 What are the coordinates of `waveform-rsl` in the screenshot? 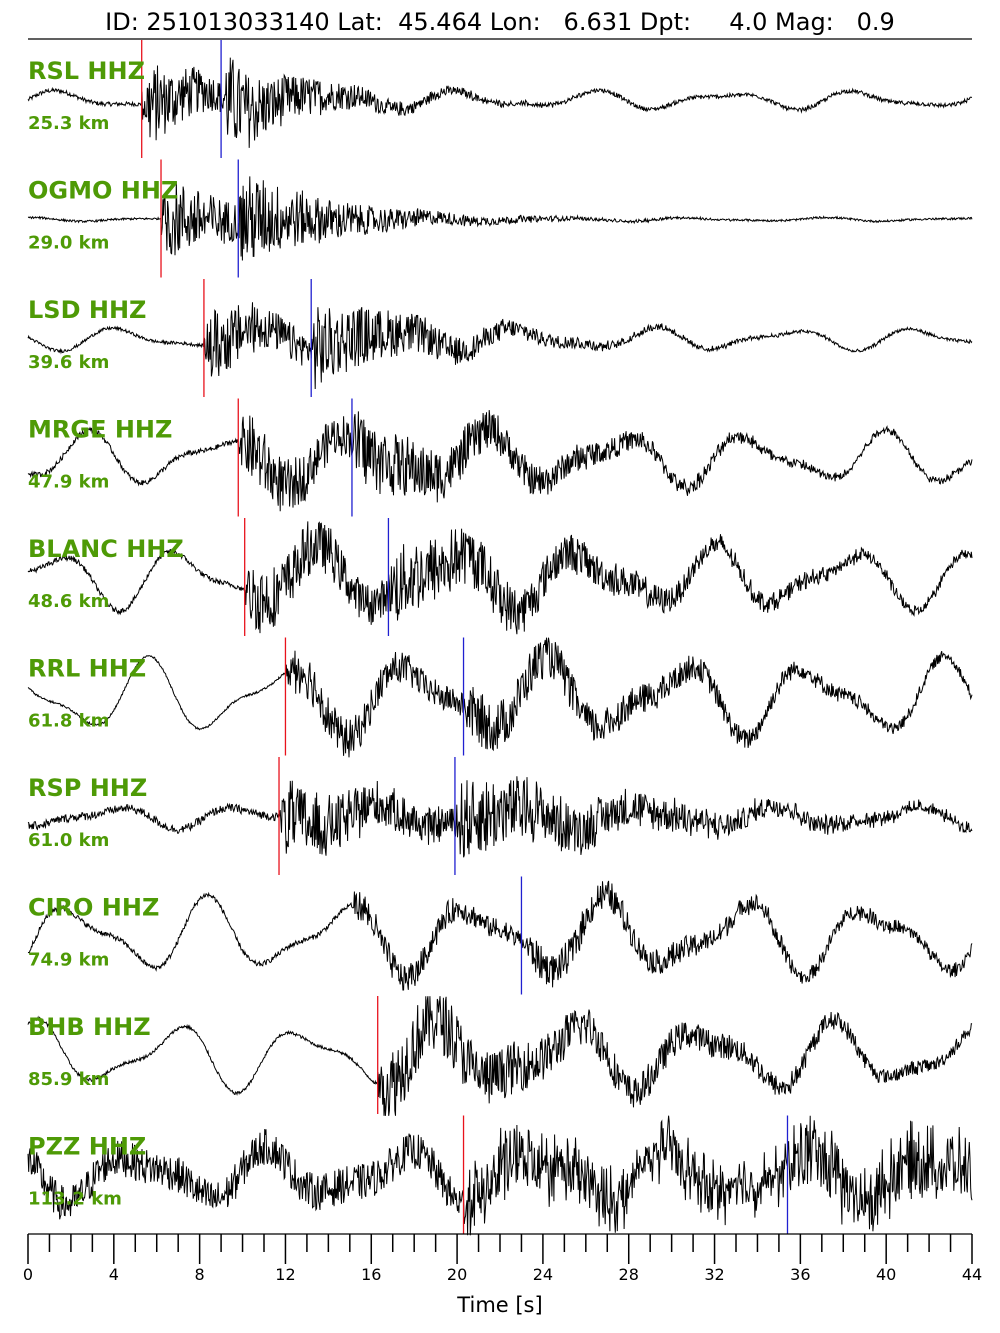 It's located at (500, 102).